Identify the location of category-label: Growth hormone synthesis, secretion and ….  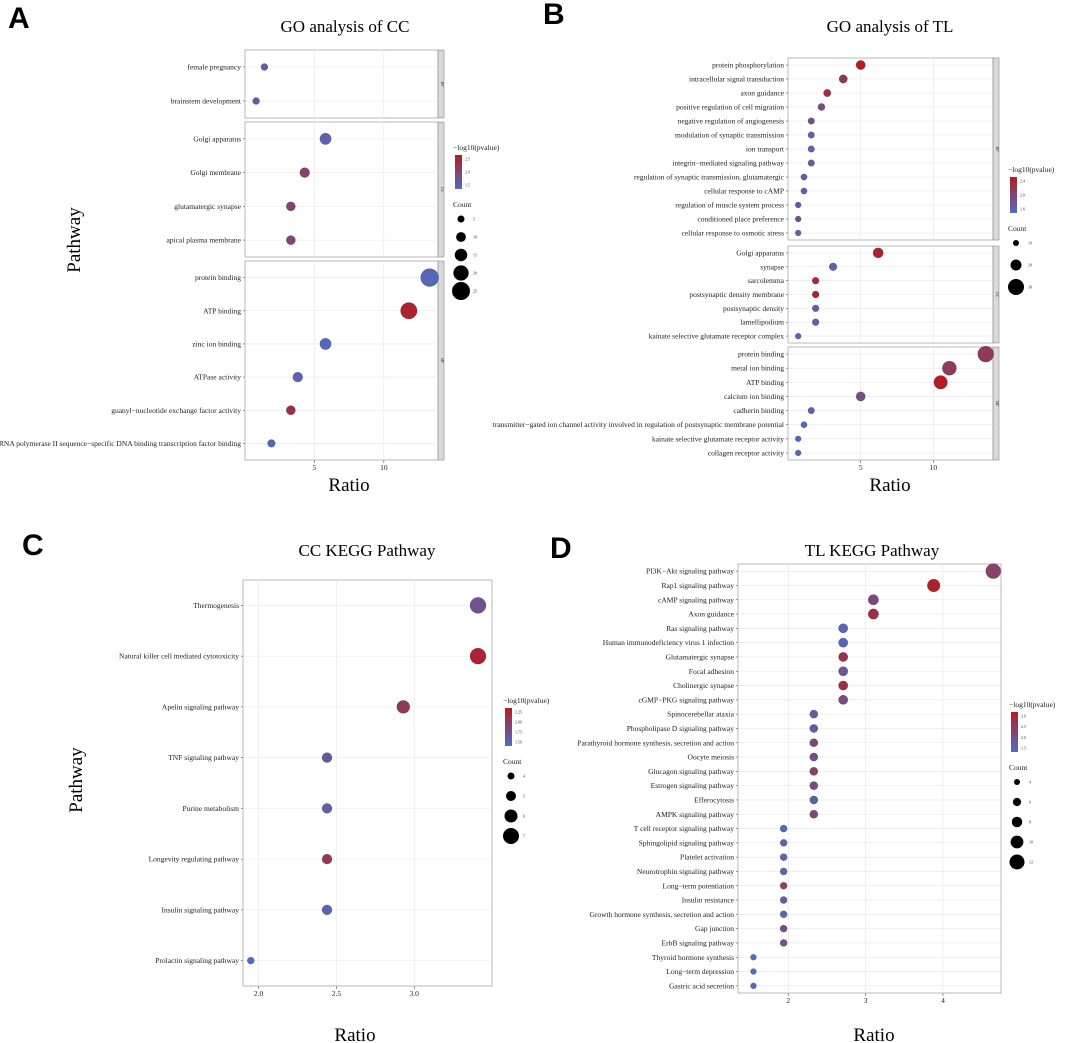
(661, 914).